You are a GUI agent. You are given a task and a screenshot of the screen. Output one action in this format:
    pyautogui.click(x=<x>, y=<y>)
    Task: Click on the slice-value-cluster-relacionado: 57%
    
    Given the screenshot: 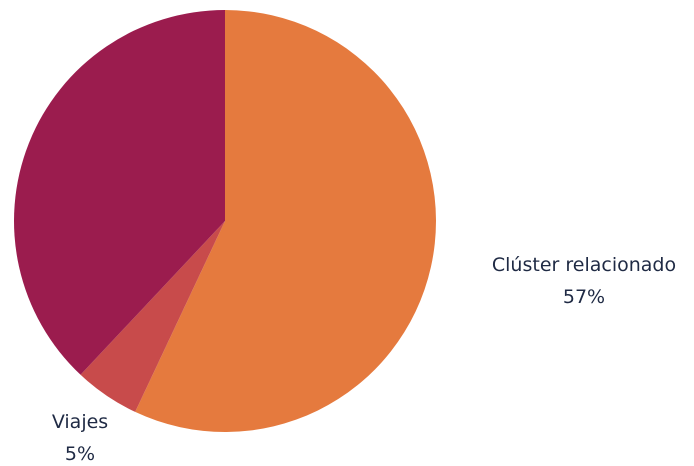 What is the action you would take?
    pyautogui.click(x=584, y=297)
    